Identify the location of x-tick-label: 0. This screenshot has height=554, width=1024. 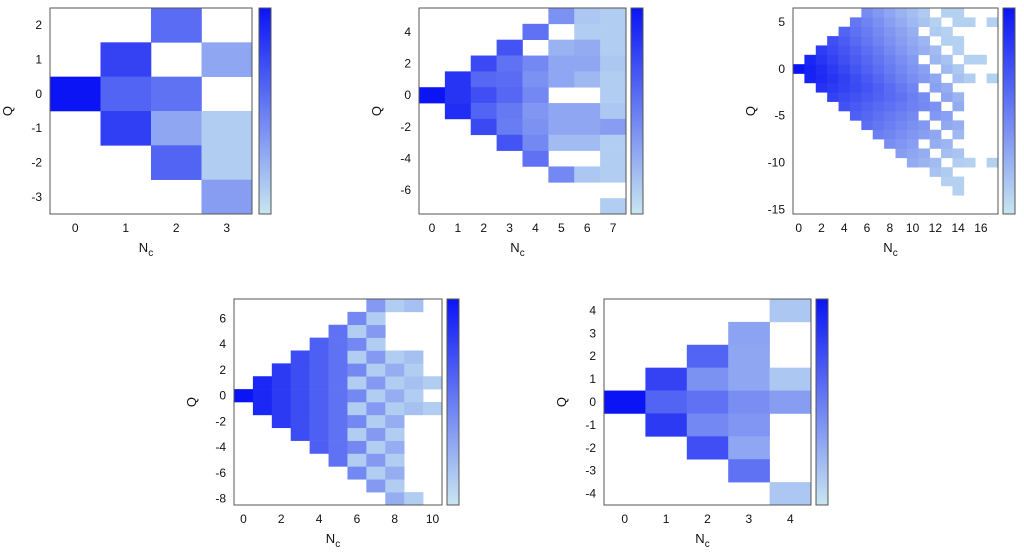
(75, 228).